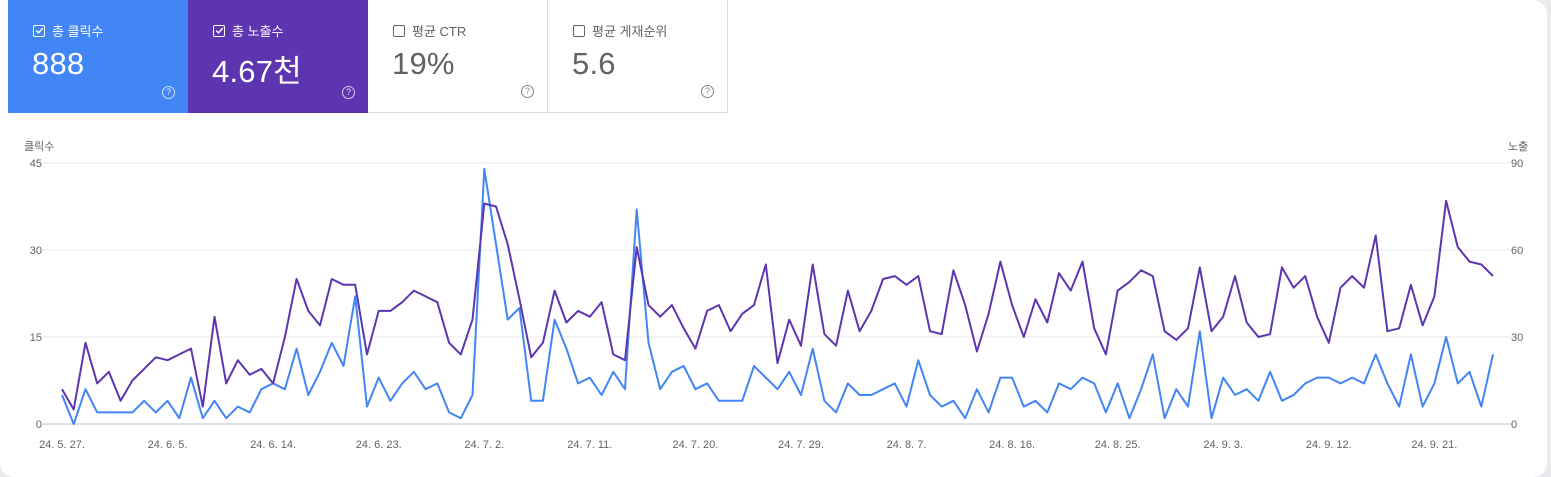 The width and height of the screenshot is (1551, 477). Describe the element at coordinates (1518, 147) in the screenshot. I see `right-axis-title: 노출` at that location.